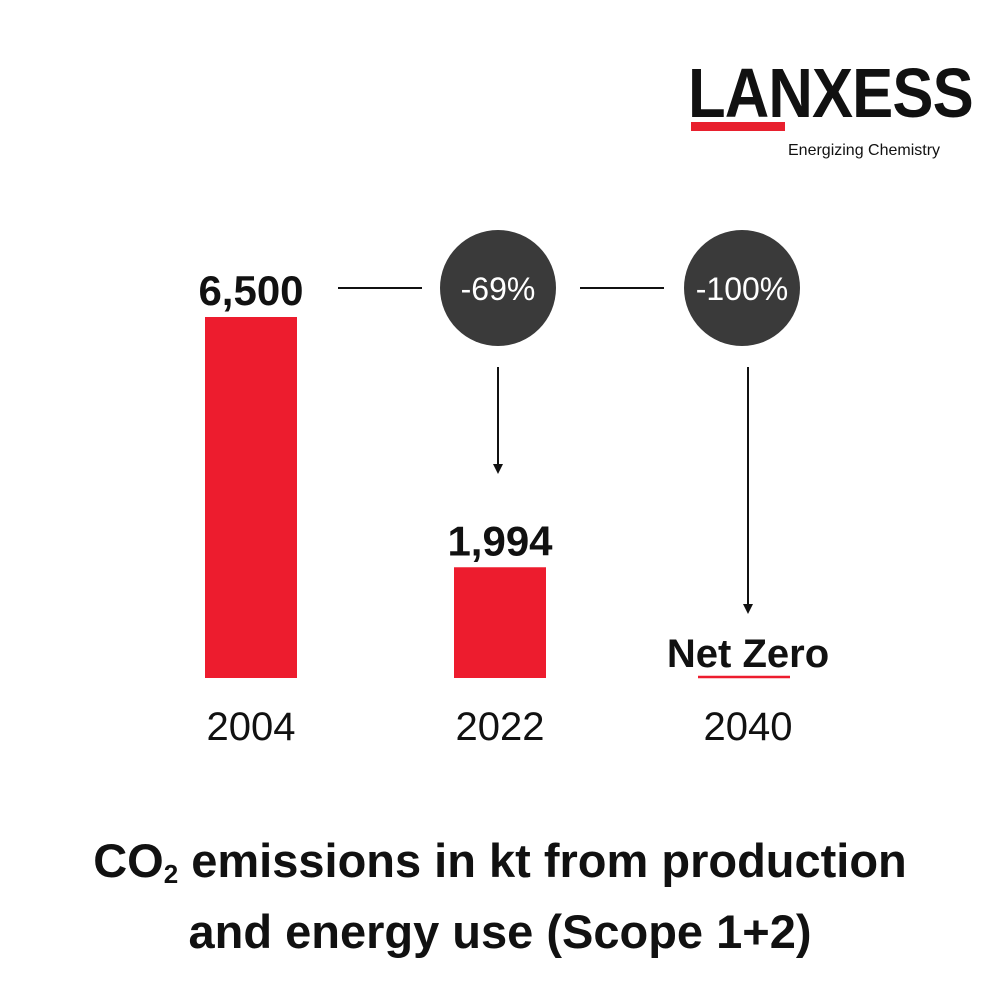  Describe the element at coordinates (748, 609) in the screenshot. I see `arrow-to-2040-head` at that location.